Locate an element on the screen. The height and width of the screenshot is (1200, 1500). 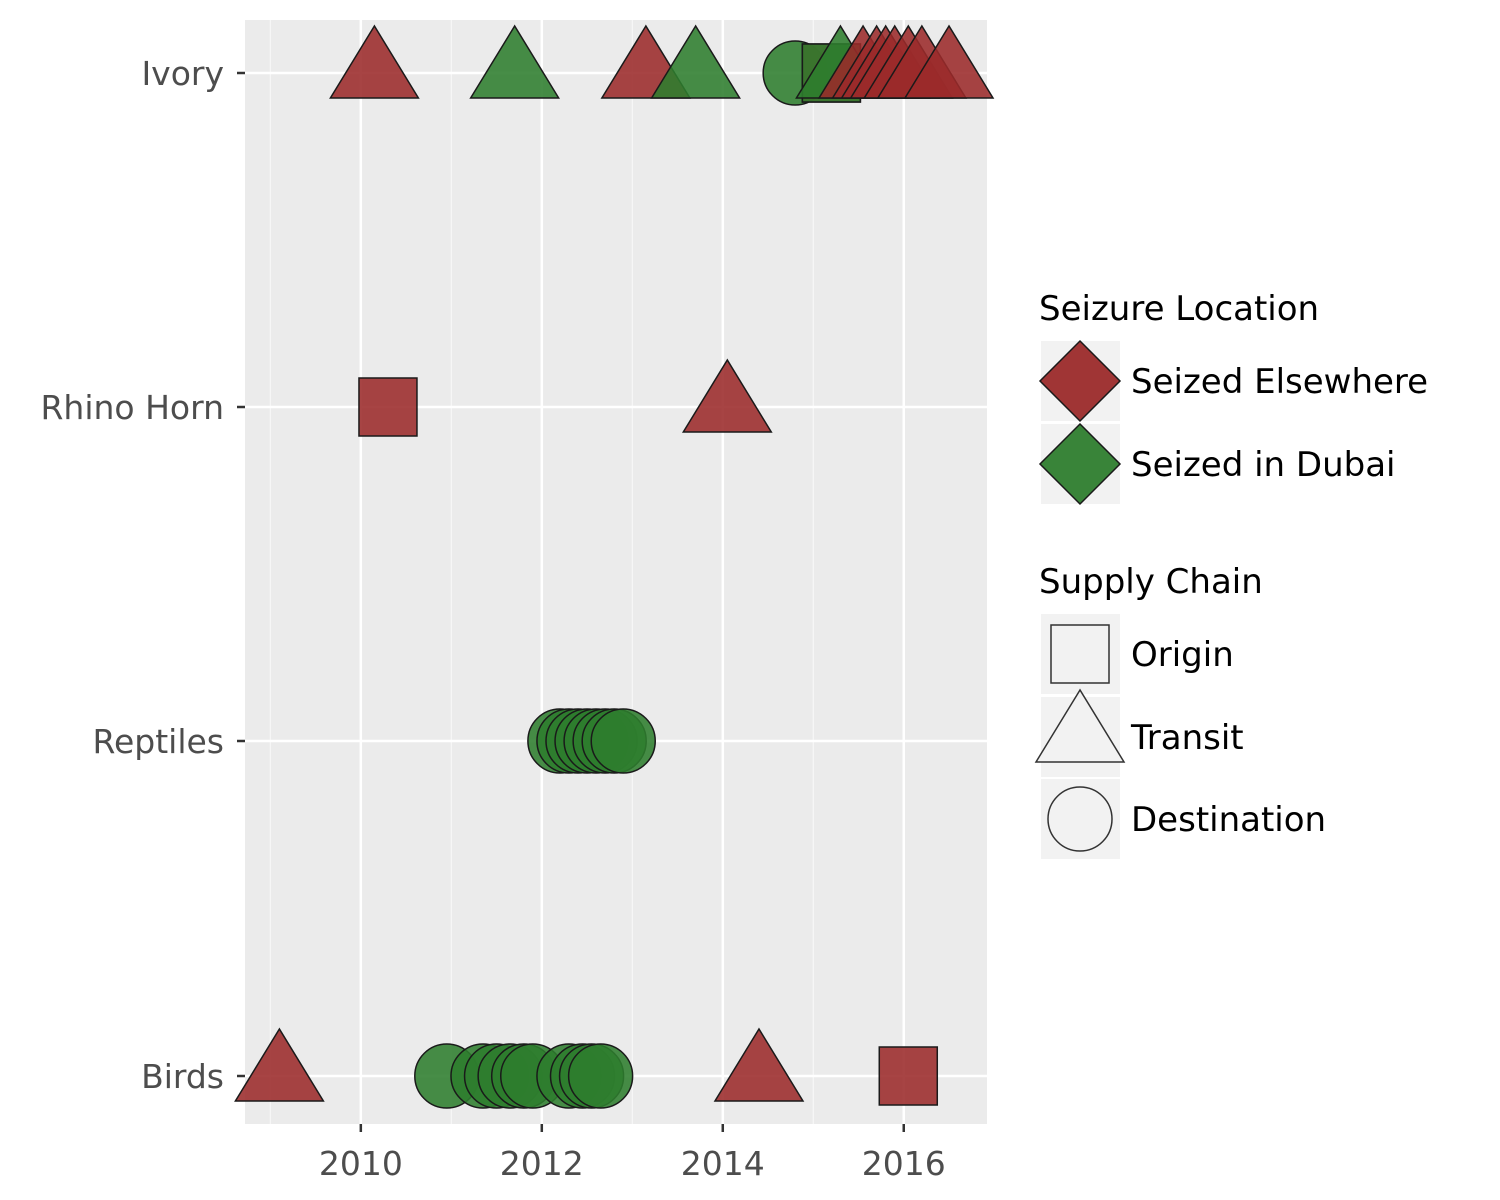
y-category-label: Ivory is located at coordinates (182, 73).